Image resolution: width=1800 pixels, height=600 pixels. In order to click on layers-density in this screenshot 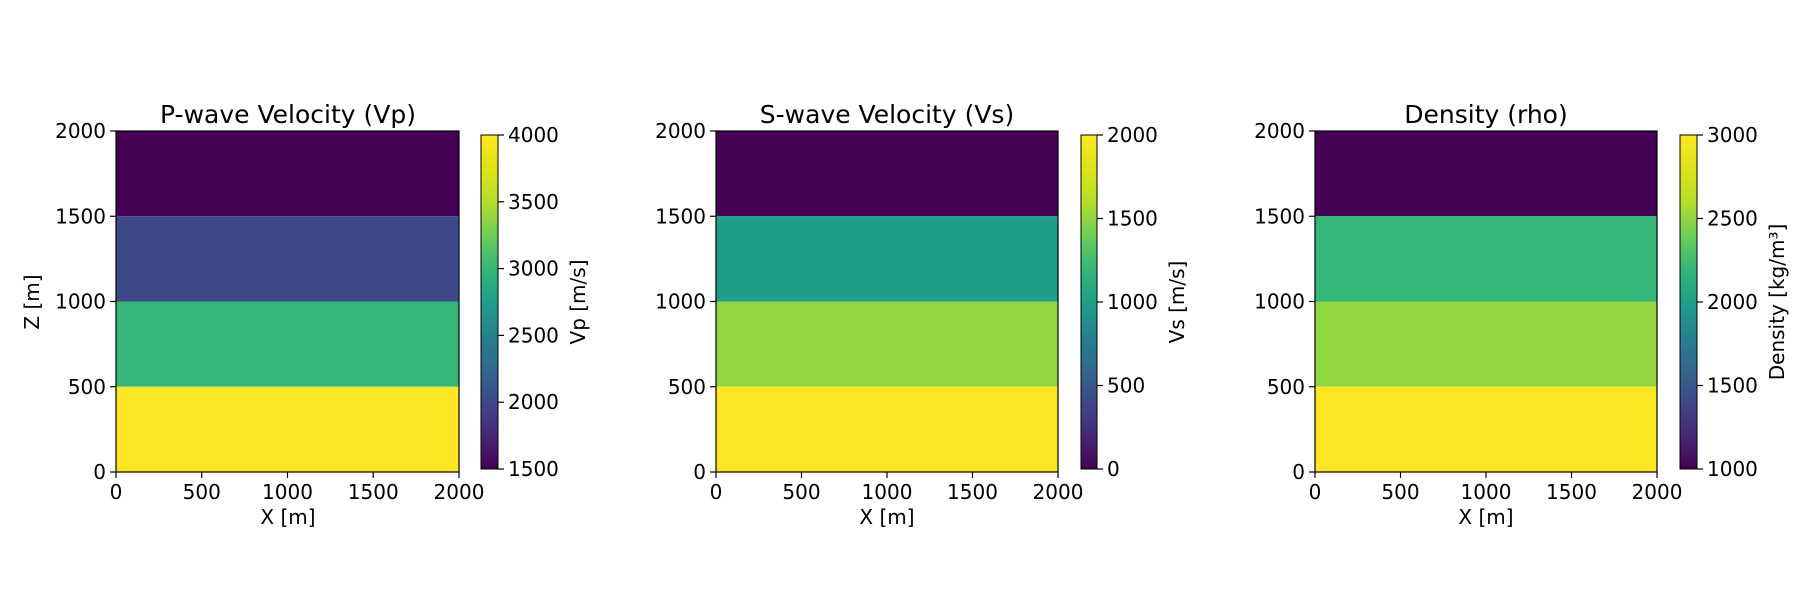, I will do `click(1486, 301)`.